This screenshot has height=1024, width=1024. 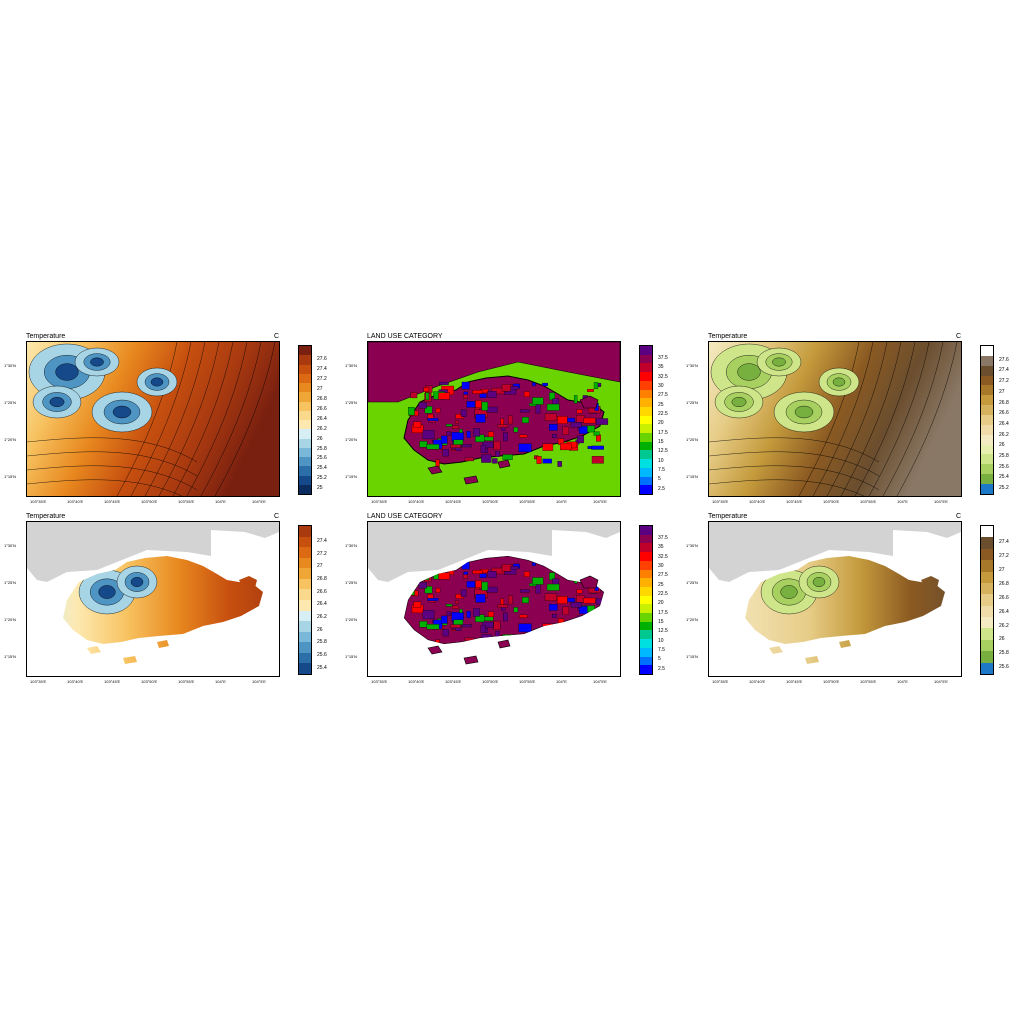 What do you see at coordinates (663, 376) in the screenshot?
I see `colorbar-label: 32.5` at bounding box center [663, 376].